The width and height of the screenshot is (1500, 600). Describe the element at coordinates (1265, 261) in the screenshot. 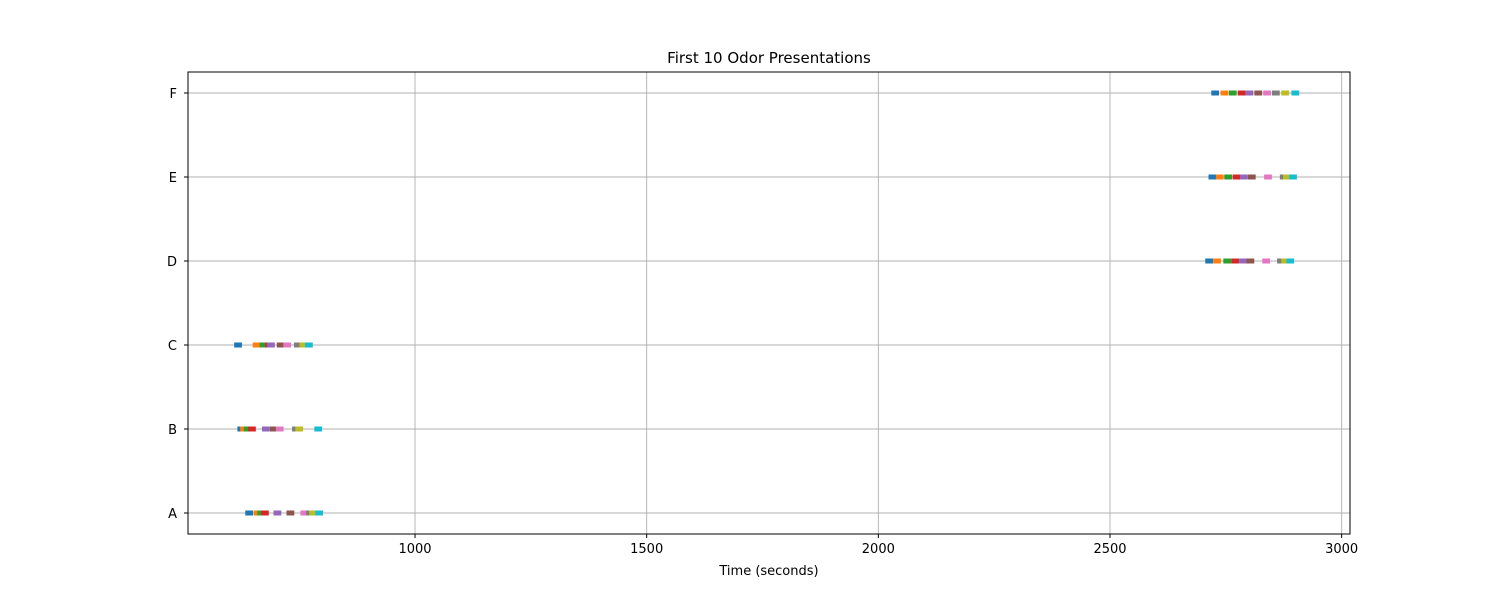

I see `presentation-d-7-start-marker` at that location.